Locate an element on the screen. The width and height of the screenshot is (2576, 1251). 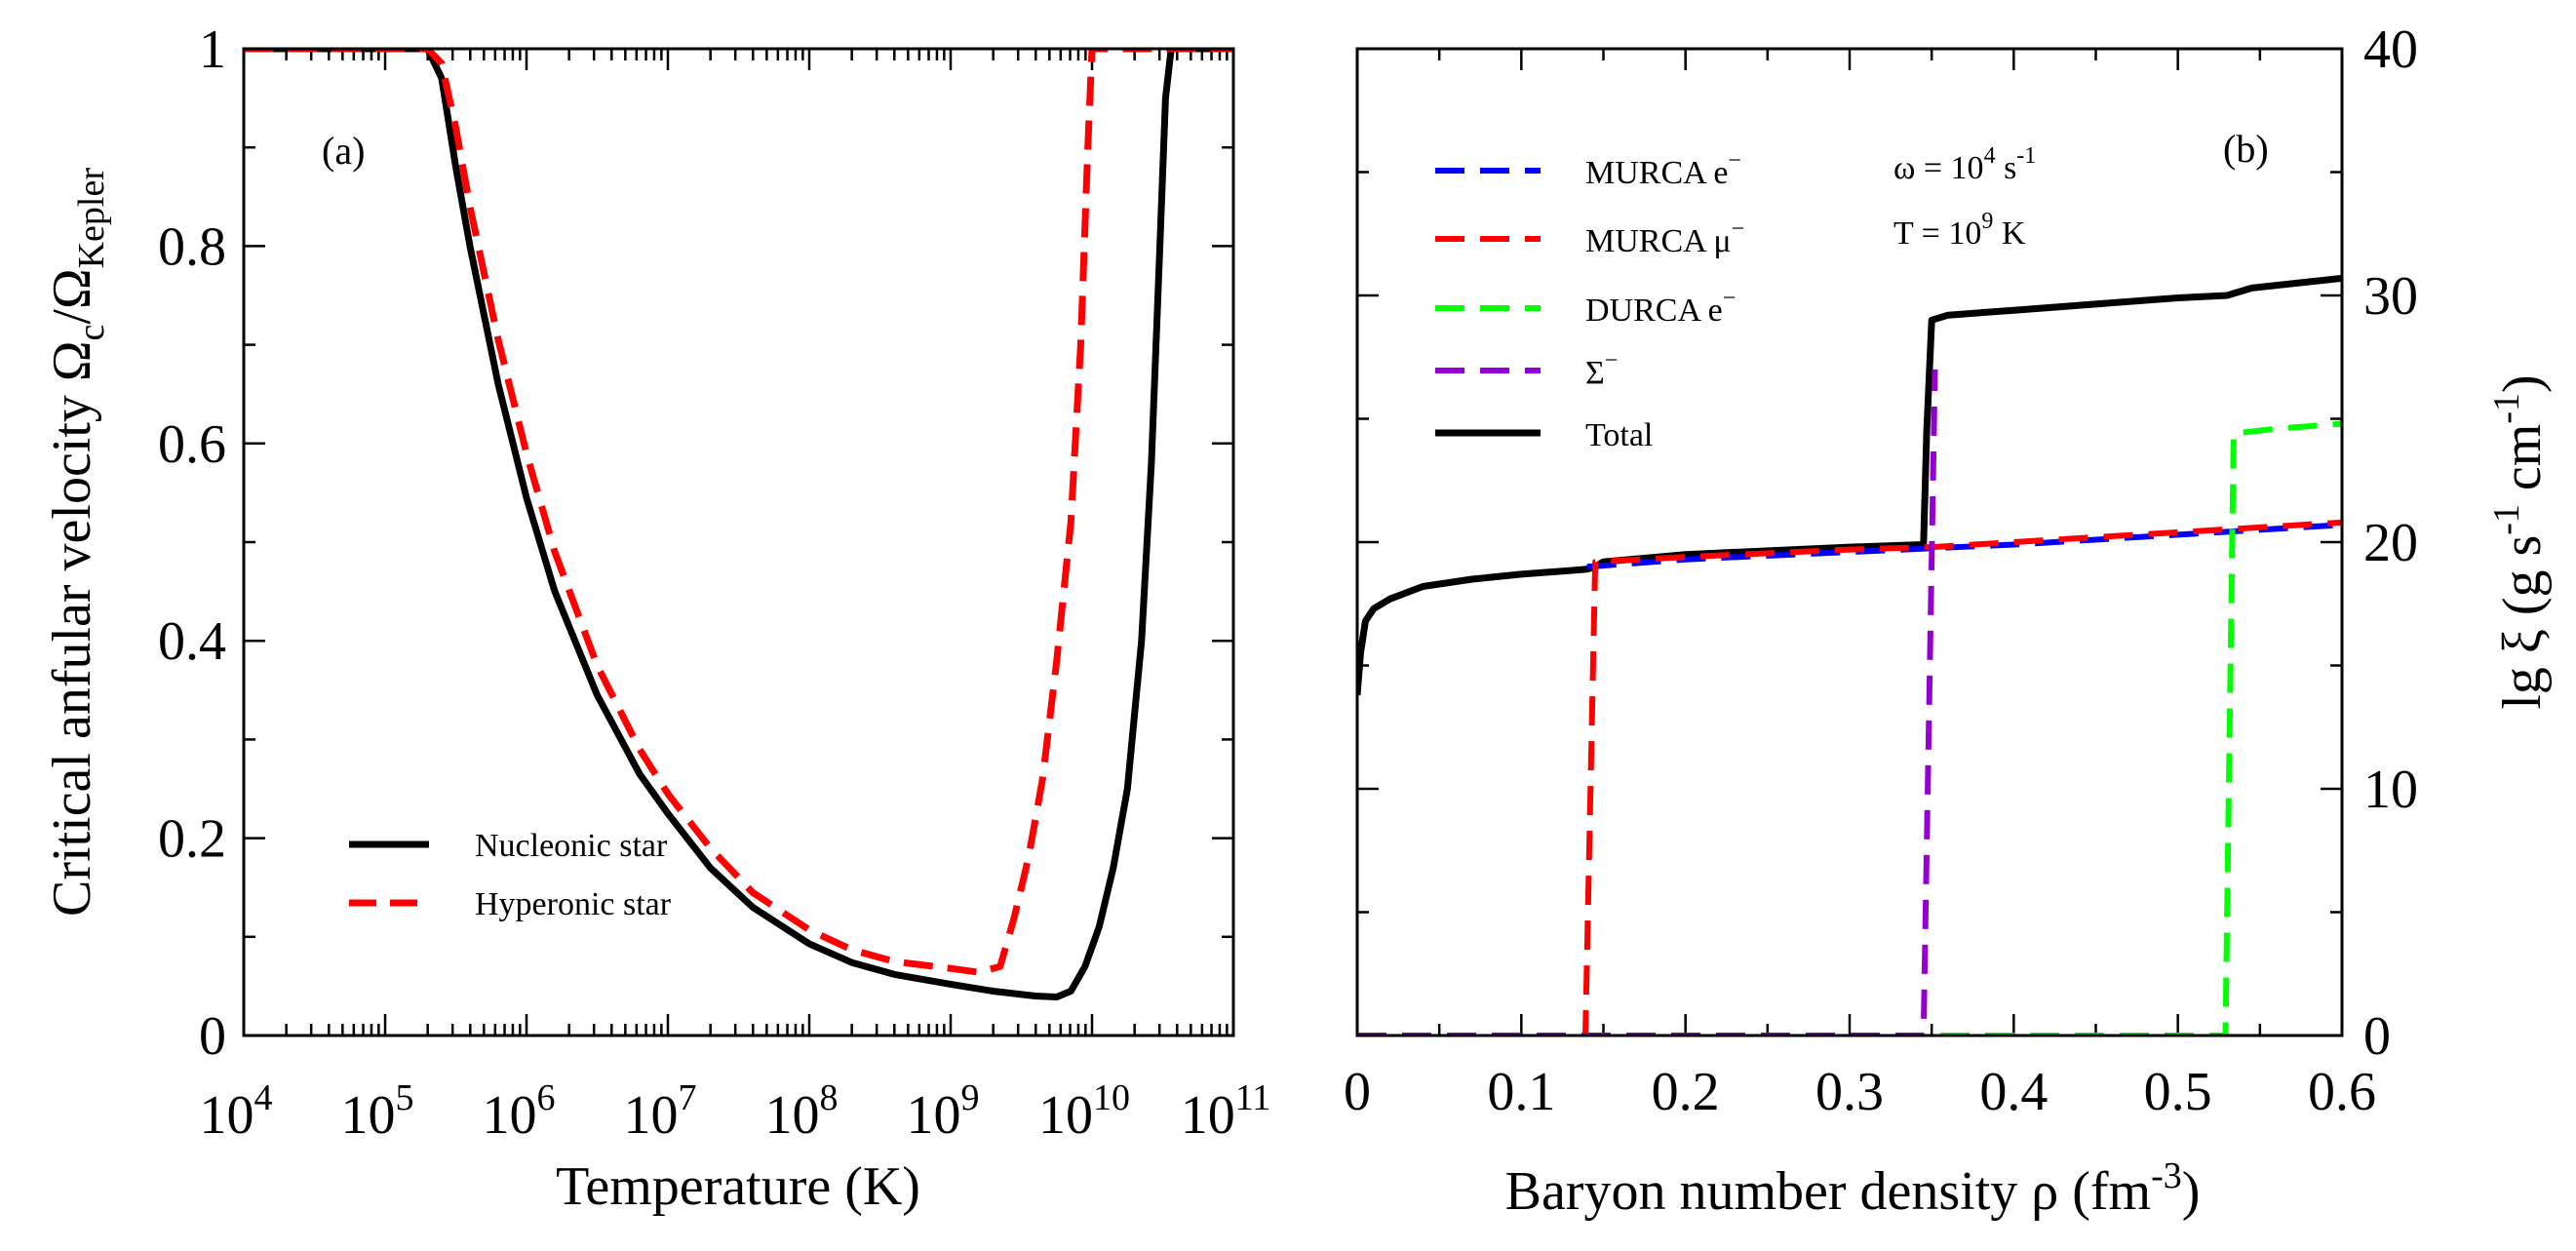
annotation-temperature: T = 109 K is located at coordinates (1959, 230).